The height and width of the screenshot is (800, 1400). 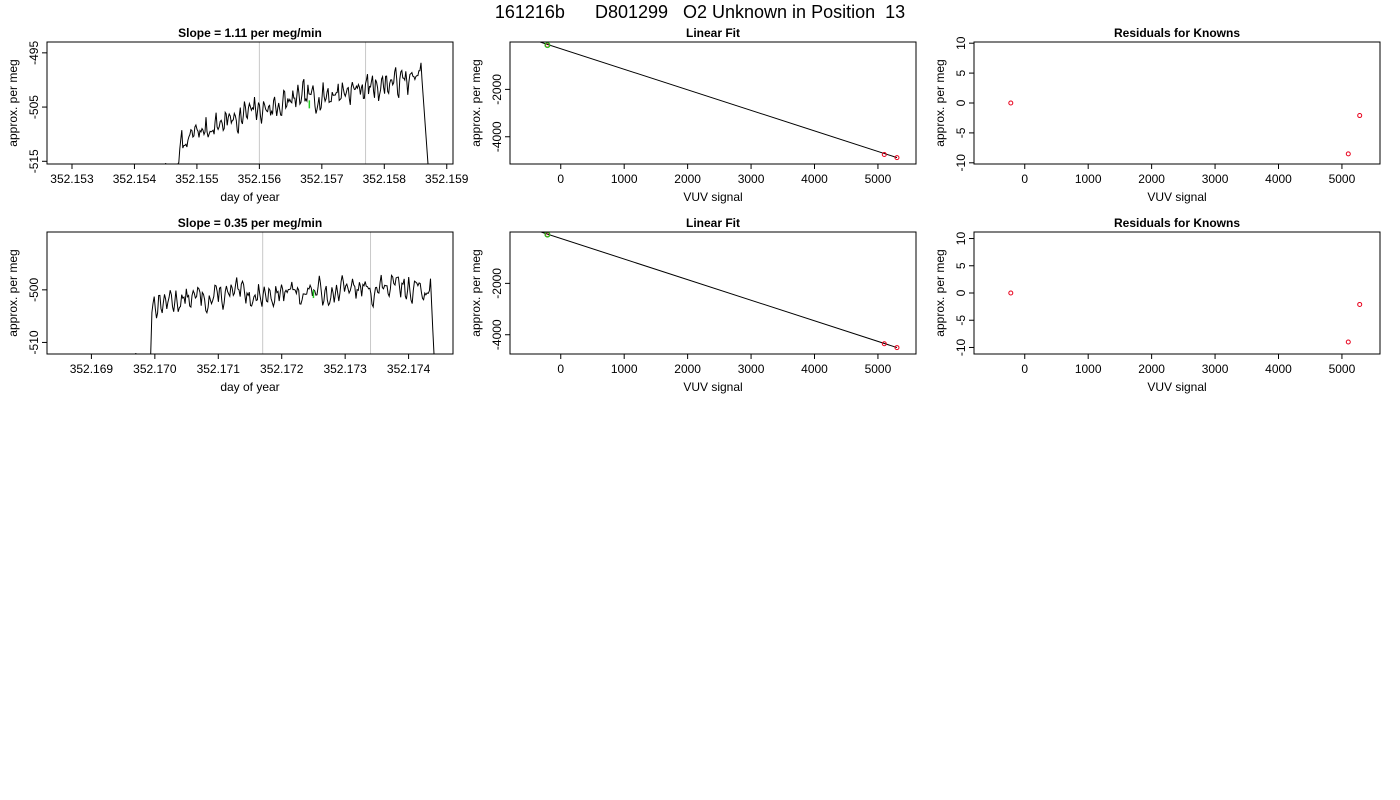 What do you see at coordinates (34, 161) in the screenshot?
I see `y-tick-label: -515` at bounding box center [34, 161].